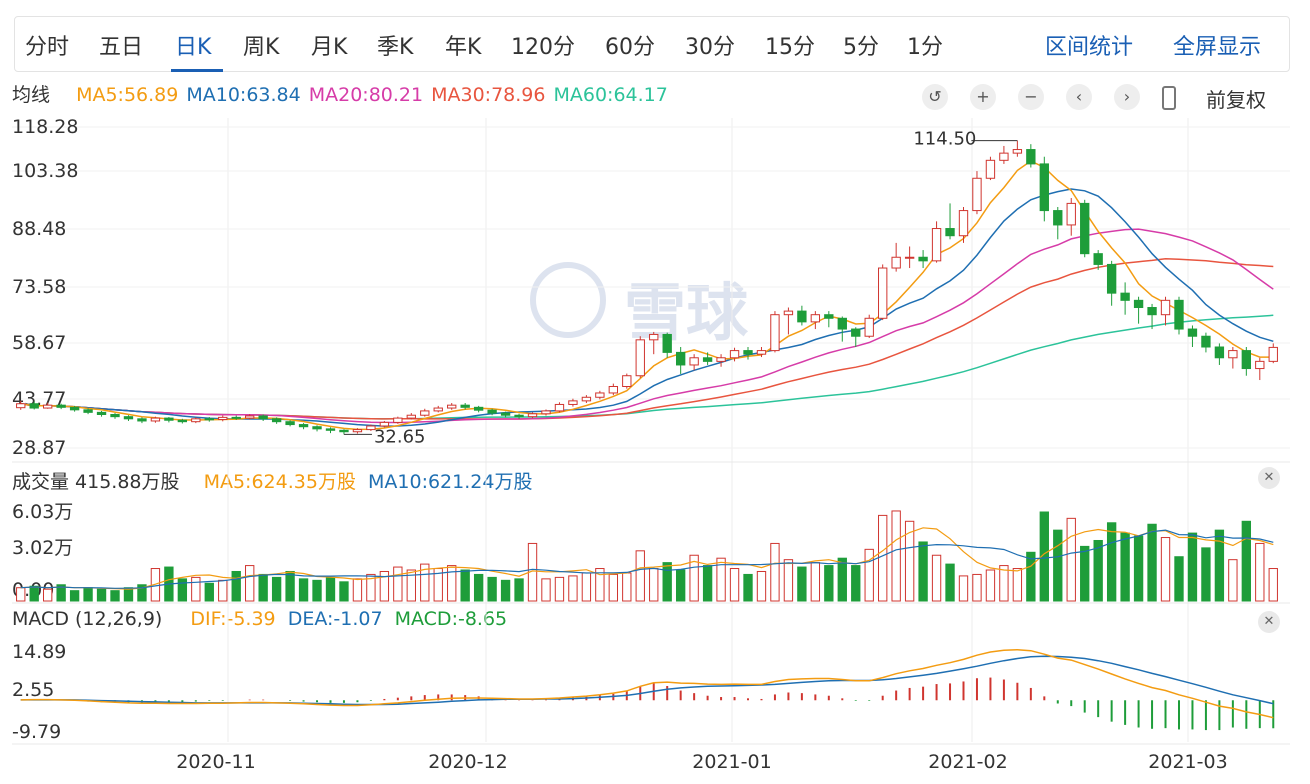 The image size is (1310, 784). Describe the element at coordinates (543, 47) in the screenshot. I see `tab-7: 120分` at that location.